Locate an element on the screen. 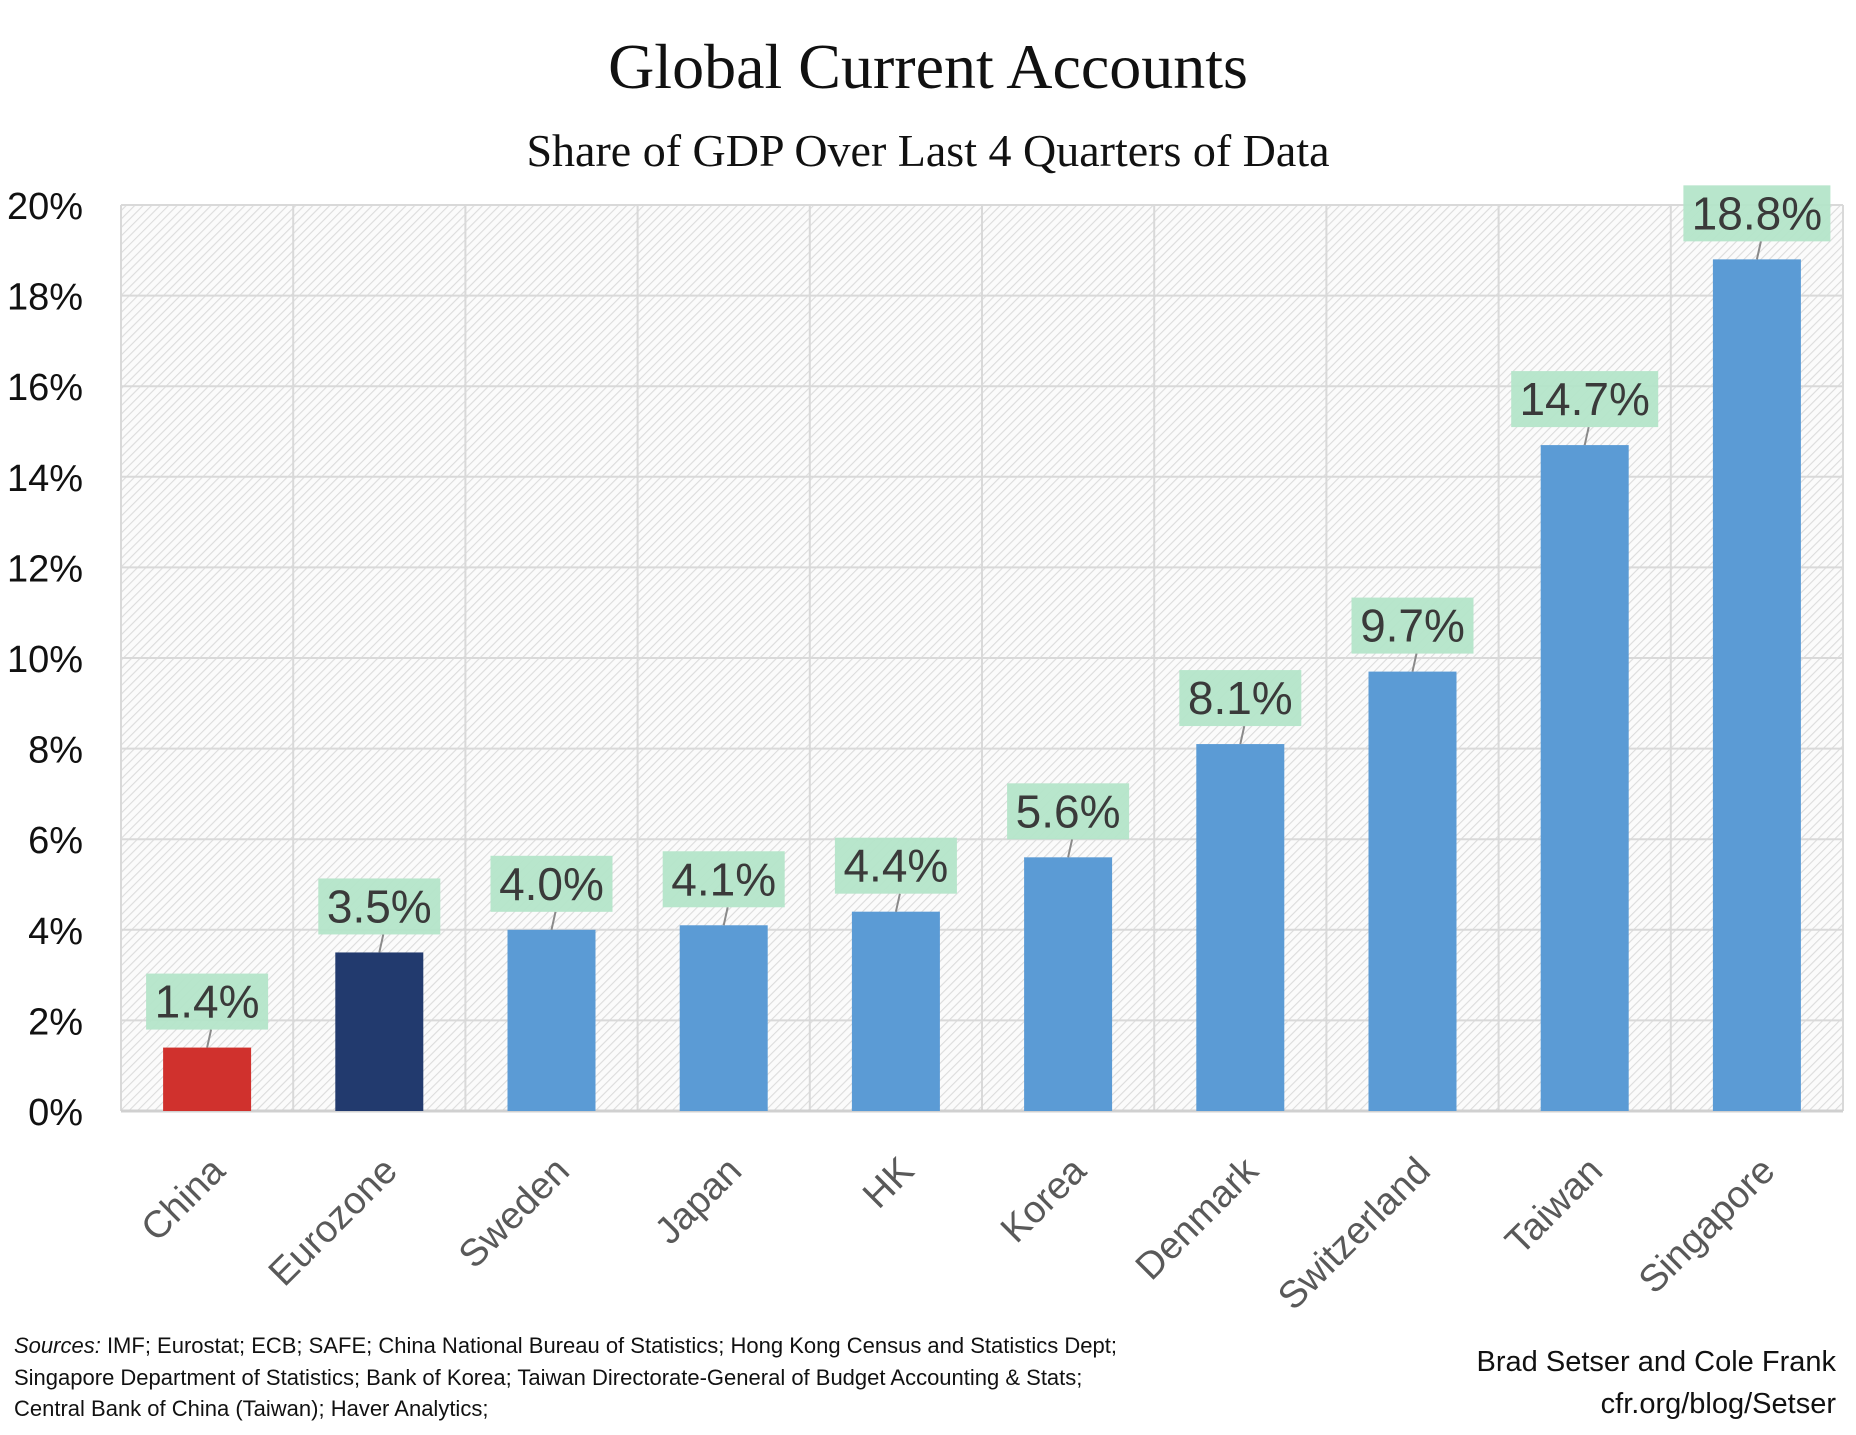  credit-authors: Brad Setser and Cole Frank is located at coordinates (1656, 1362).